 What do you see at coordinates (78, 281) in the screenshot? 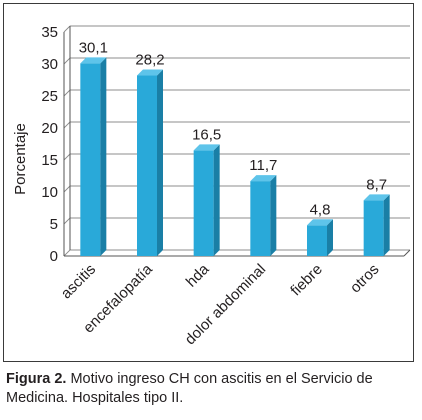
I see `x-tick-label: ascitis` at bounding box center [78, 281].